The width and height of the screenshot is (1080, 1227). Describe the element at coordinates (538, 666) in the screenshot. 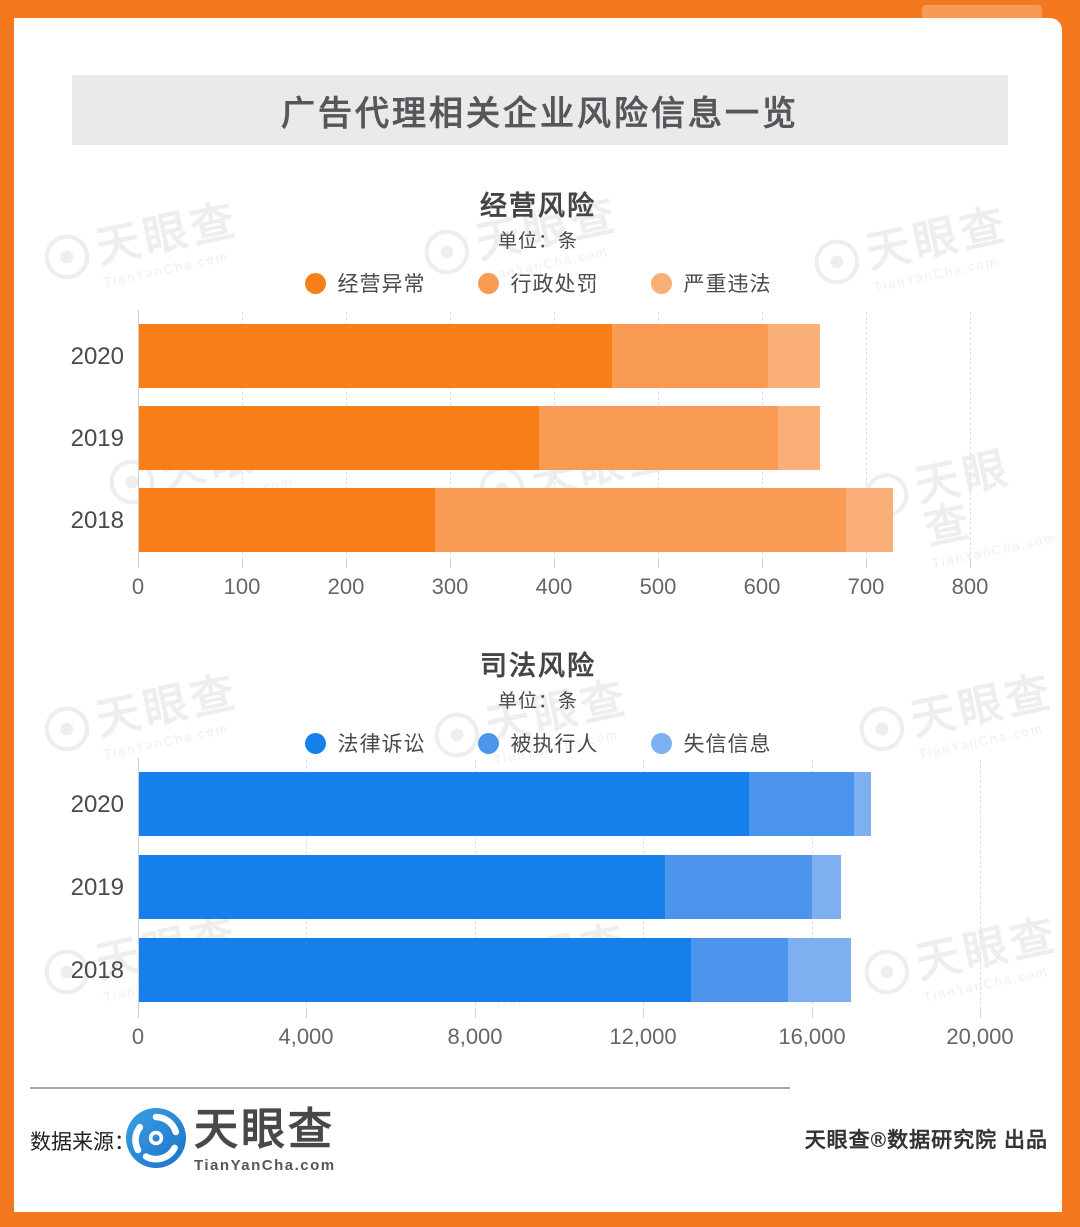

I see `chart2-title: 司法风险` at that location.